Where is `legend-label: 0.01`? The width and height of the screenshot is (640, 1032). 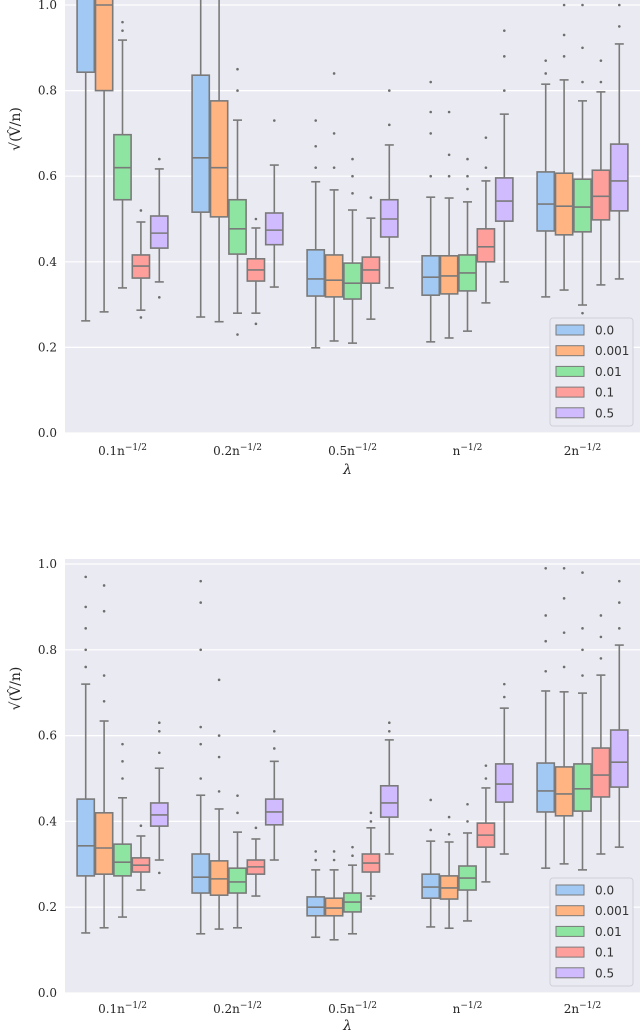 legend-label: 0.01 is located at coordinates (608, 372).